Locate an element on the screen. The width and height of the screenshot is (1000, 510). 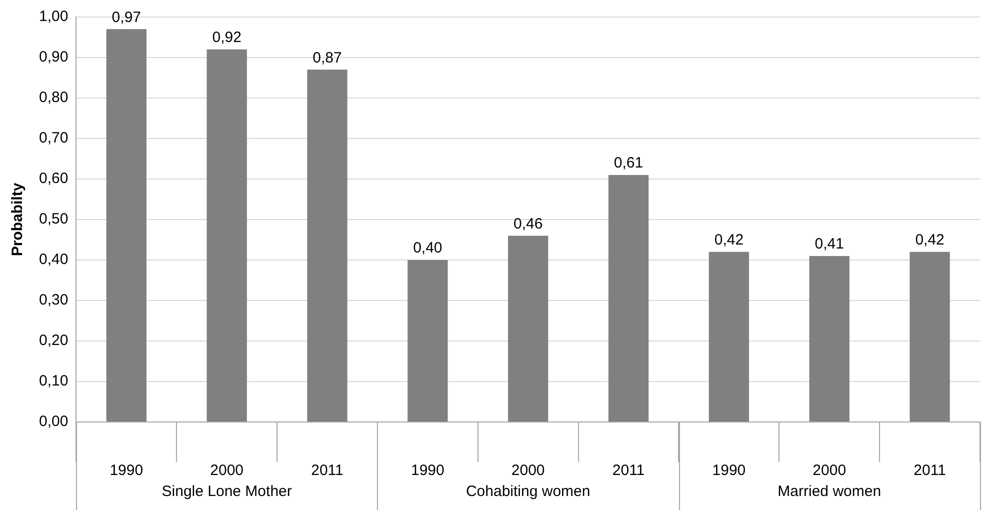
data-label: 0,41 is located at coordinates (829, 244).